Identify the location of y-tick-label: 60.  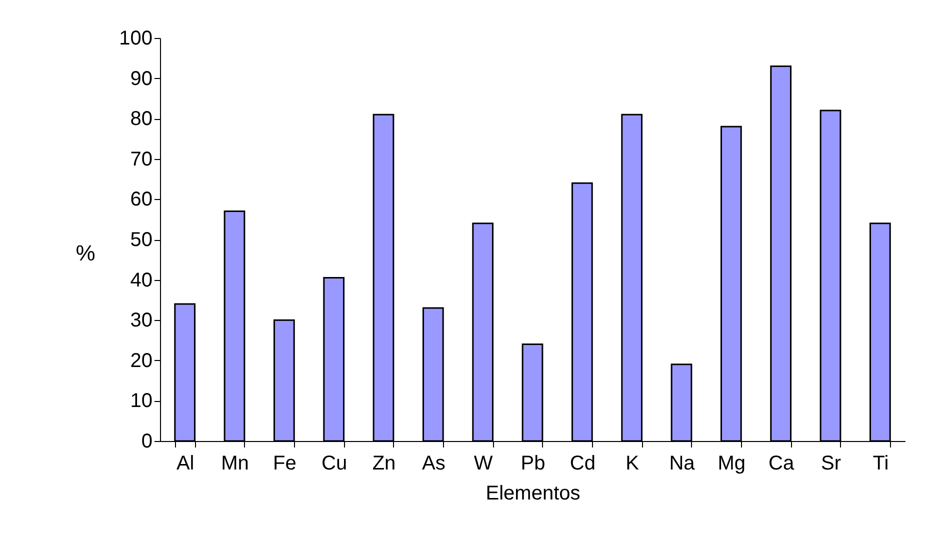
(141, 199).